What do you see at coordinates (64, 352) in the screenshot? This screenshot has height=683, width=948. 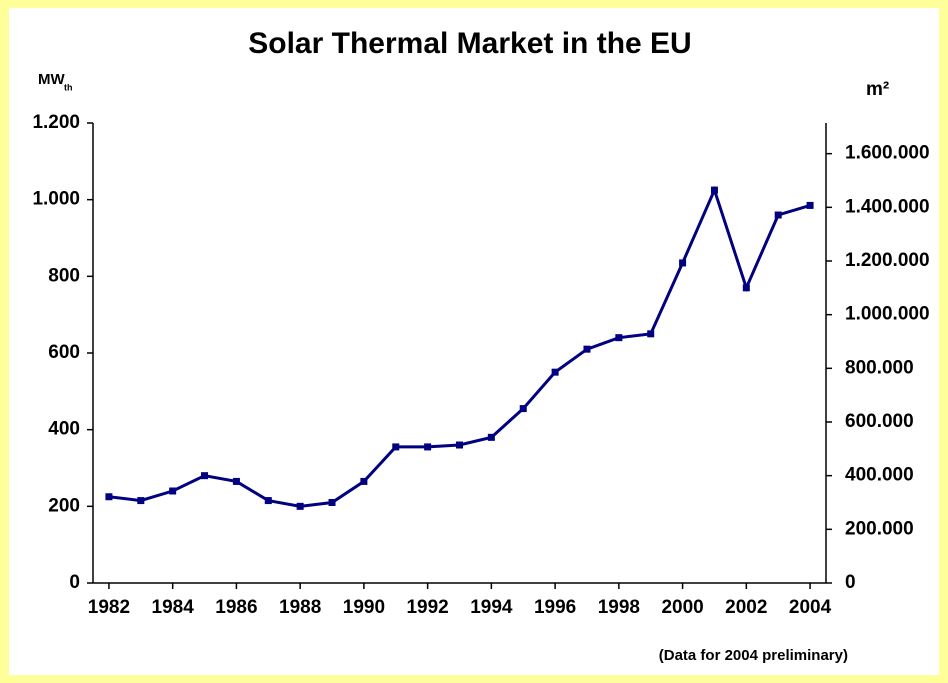 I see `y-tick-label: 600` at bounding box center [64, 352].